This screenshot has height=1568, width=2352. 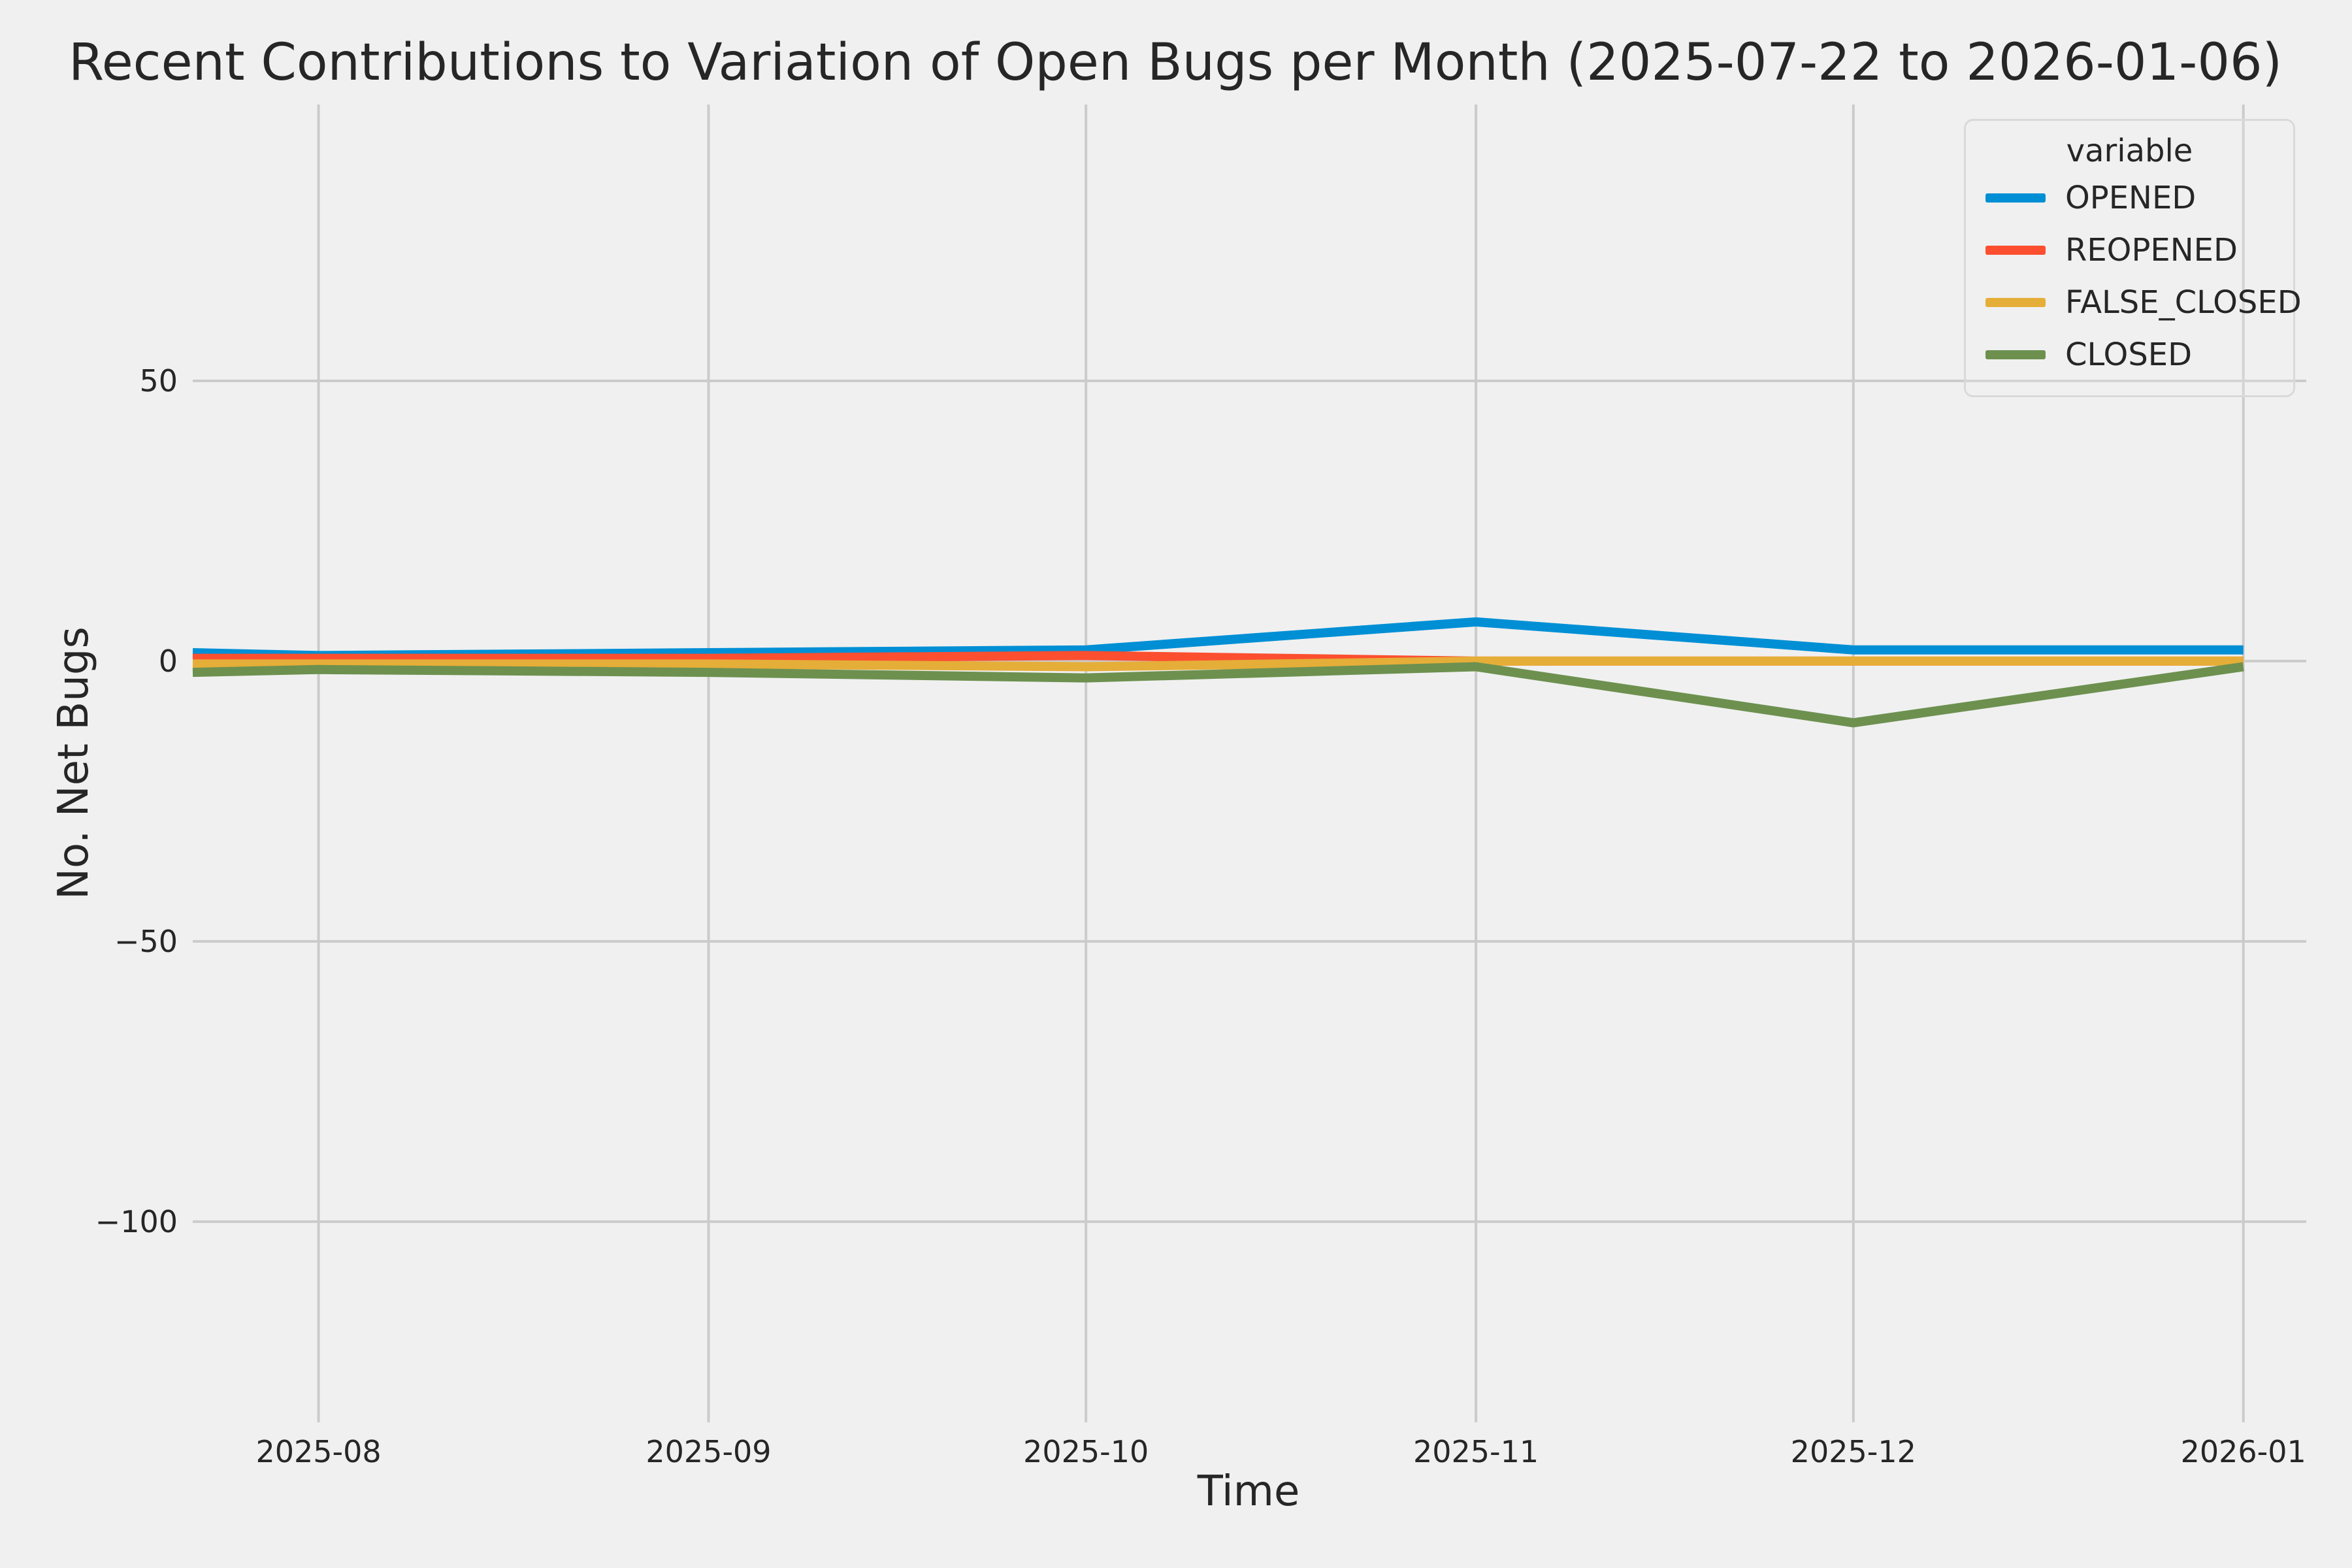 What do you see at coordinates (2015, 302) in the screenshot?
I see `legend-swatch-false_closed` at bounding box center [2015, 302].